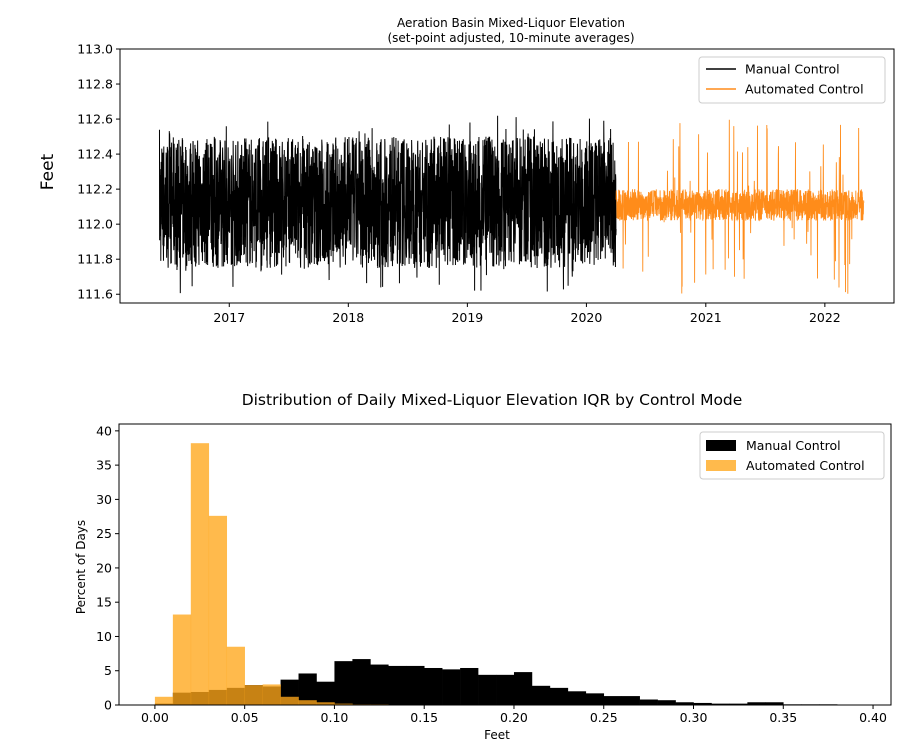 This screenshot has width=905, height=751. What do you see at coordinates (104, 567) in the screenshot?
I see `y-tick-label: 20` at bounding box center [104, 567].